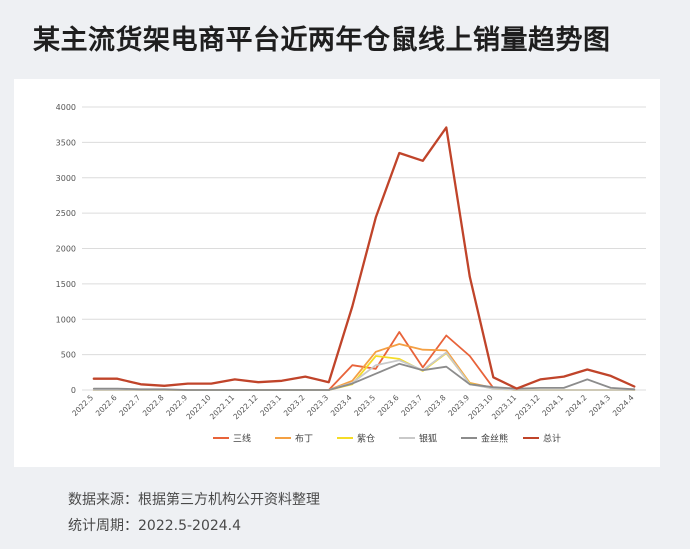 Image resolution: width=690 pixels, height=549 pixels. What do you see at coordinates (66, 284) in the screenshot?
I see `y-tick-label-3: 1500` at bounding box center [66, 284].